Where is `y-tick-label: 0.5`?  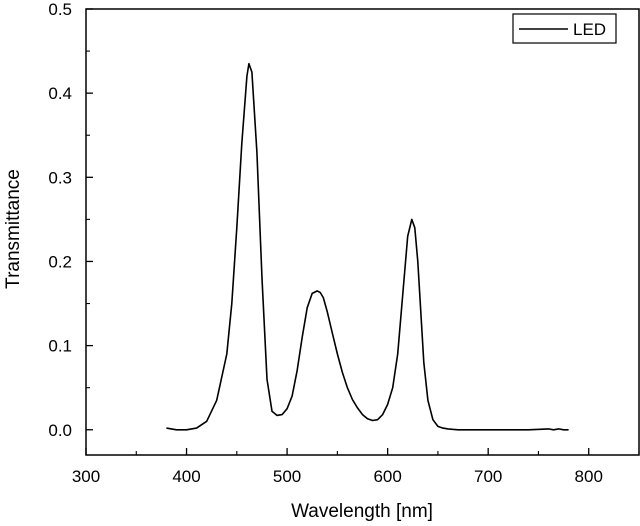
y-tick-label: 0.5 is located at coordinates (60, 9).